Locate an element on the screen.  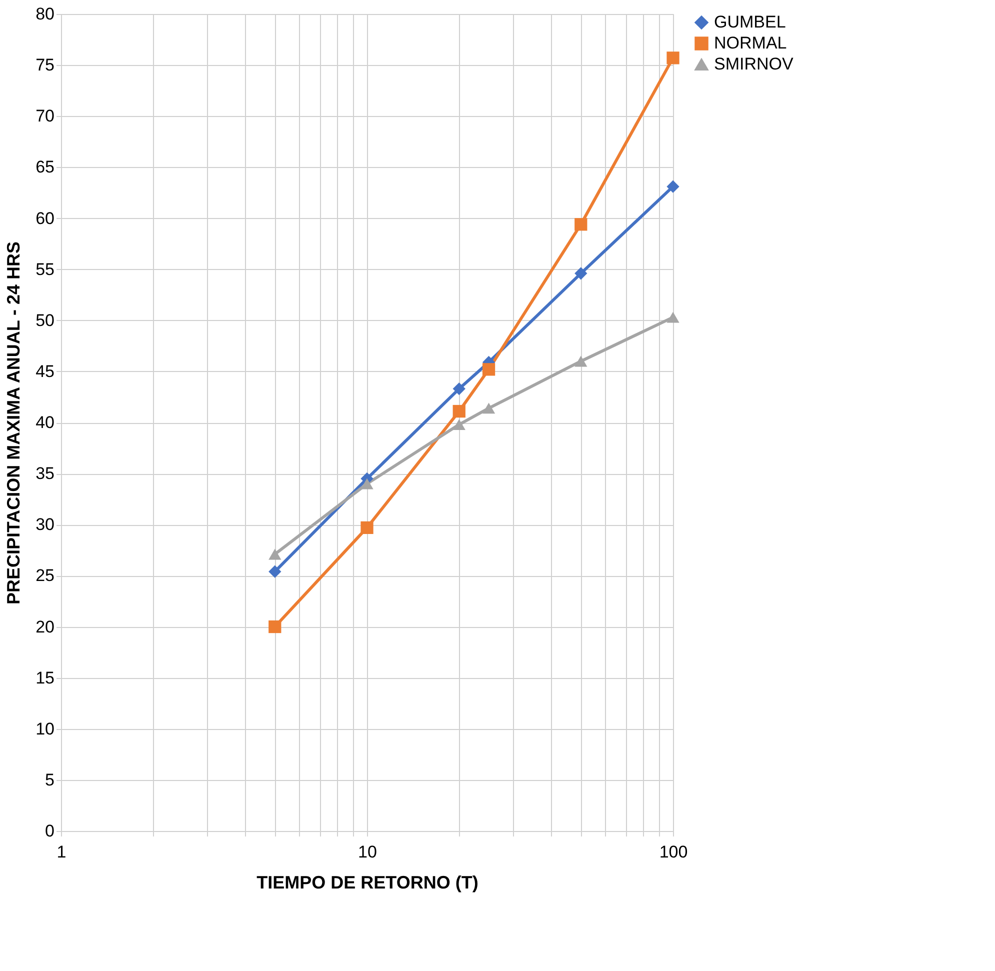
y-tick-label: 20 is located at coordinates (45, 626).